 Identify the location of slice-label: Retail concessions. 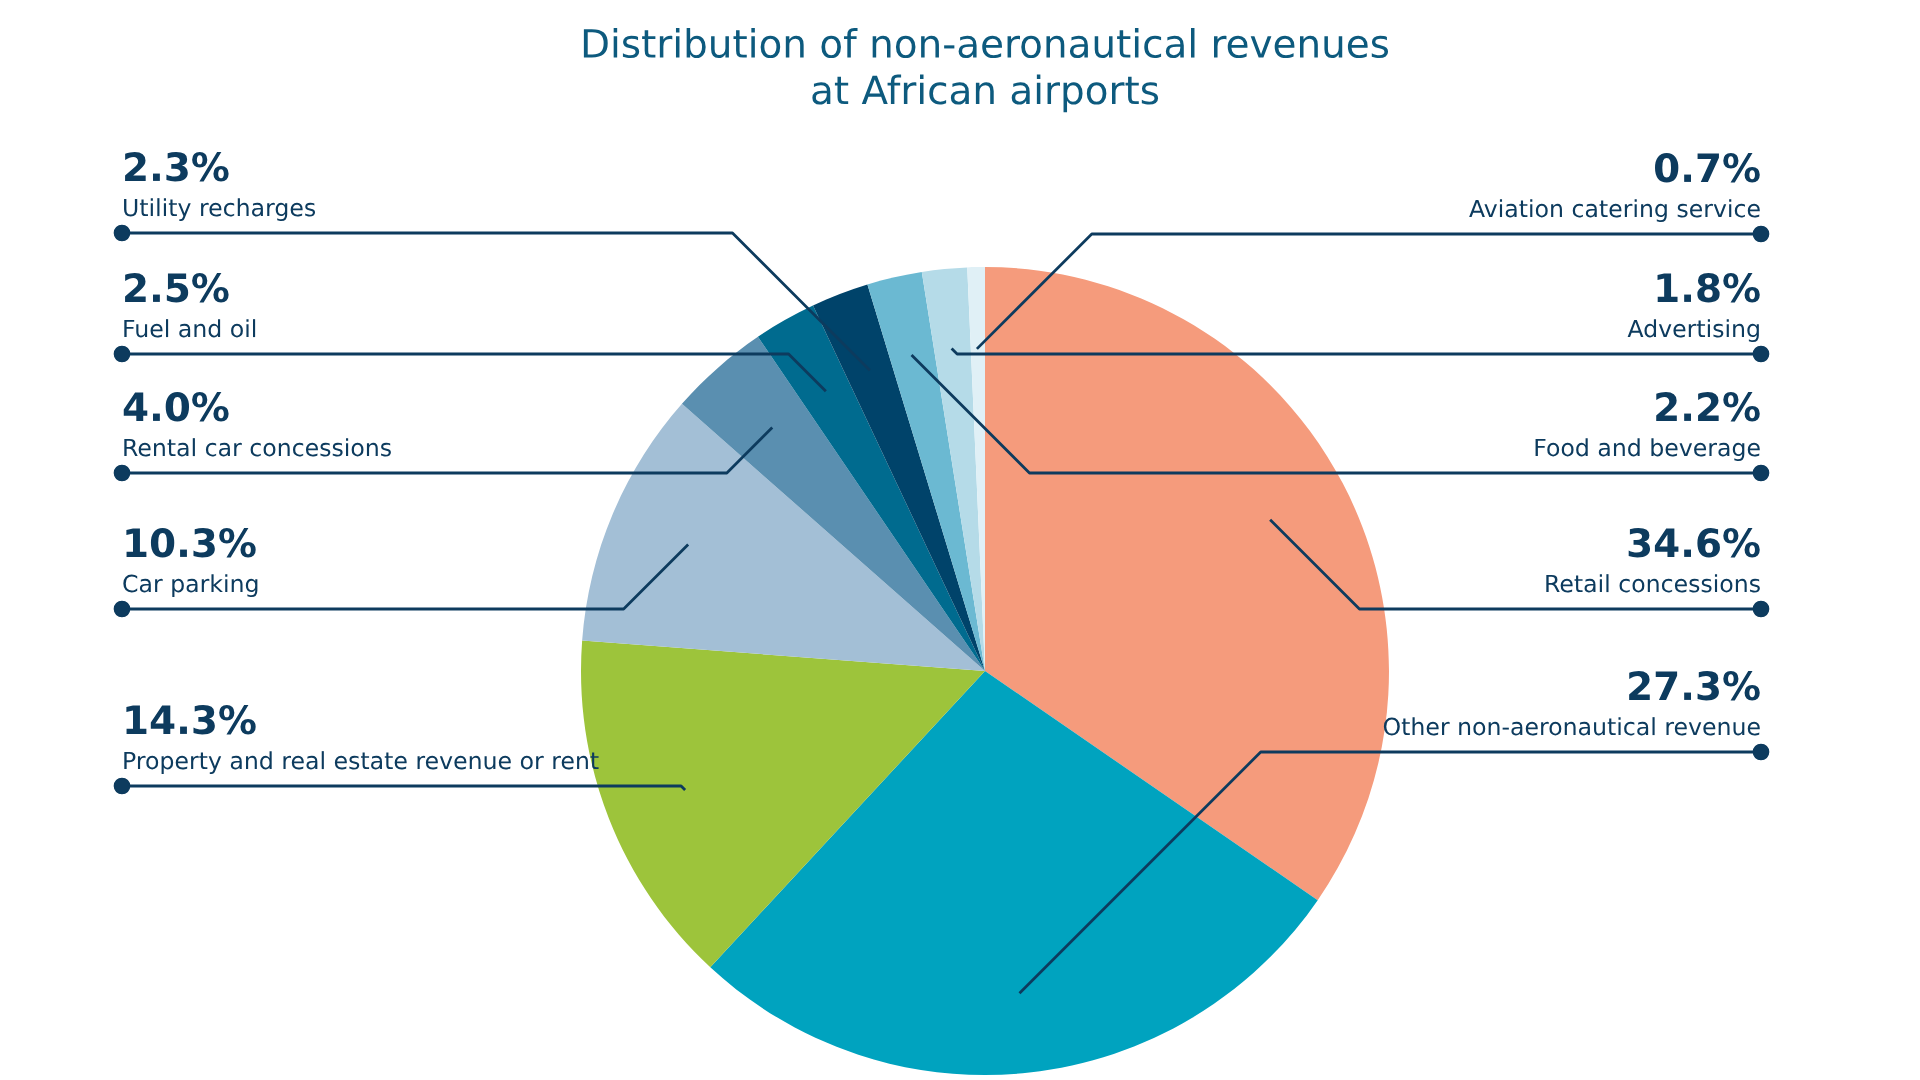
(1653, 583).